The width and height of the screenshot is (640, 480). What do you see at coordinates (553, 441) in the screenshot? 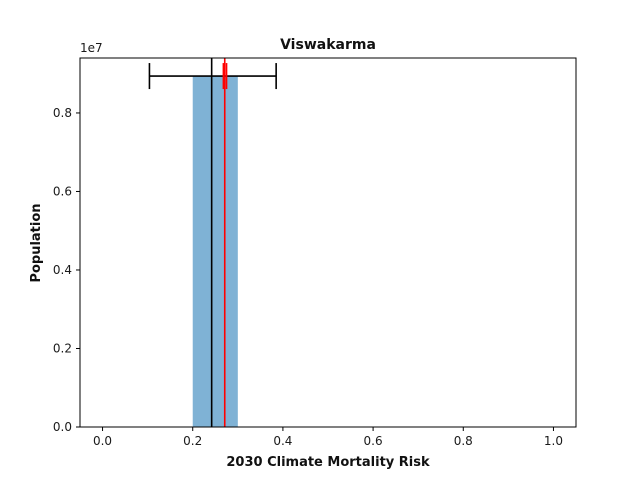
I see `x-tick-label: 1.0` at bounding box center [553, 441].